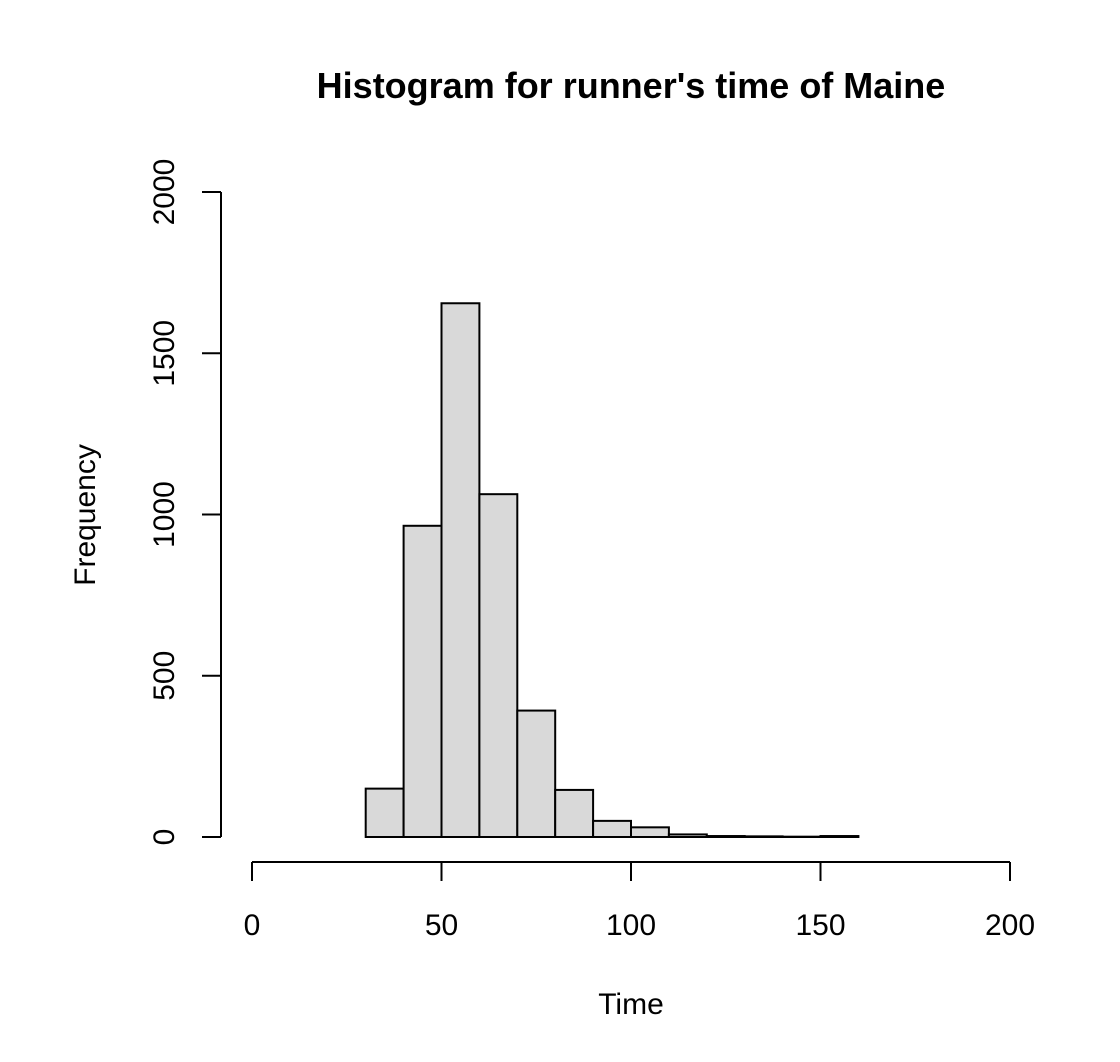 This screenshot has width=1120, height=1062. What do you see at coordinates (164, 353) in the screenshot?
I see `y-tick-label: 1500` at bounding box center [164, 353].